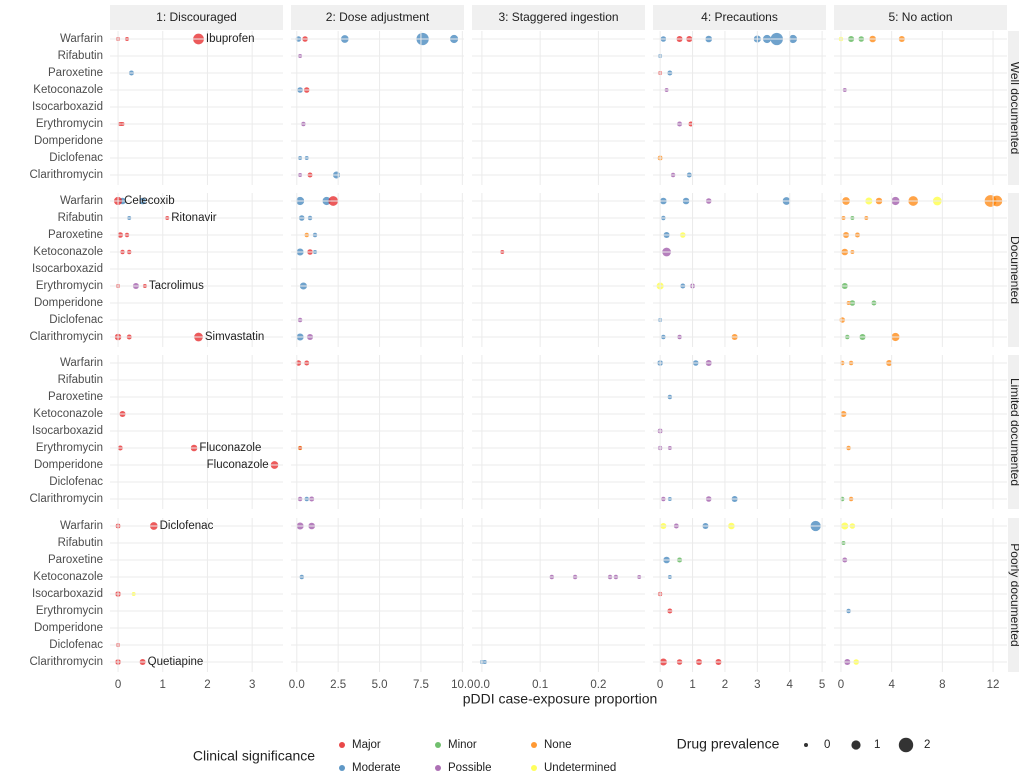  Describe the element at coordinates (254, 756) in the screenshot. I see `legend-title: Clinical significance` at that location.